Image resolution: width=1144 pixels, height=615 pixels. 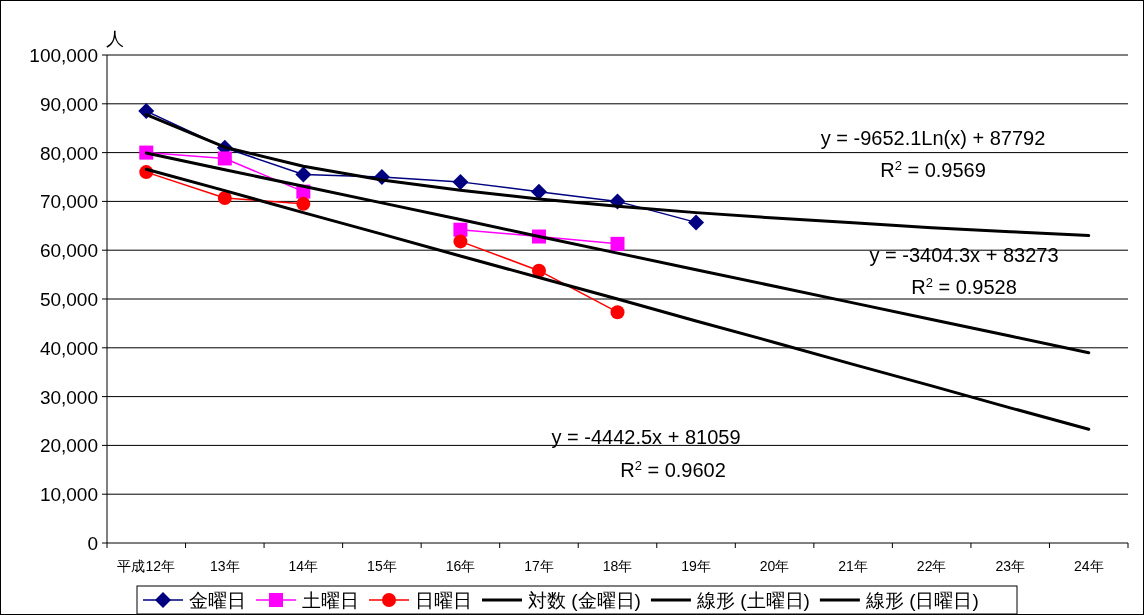 What do you see at coordinates (382, 566) in the screenshot?
I see `x-tick-label: 15年` at bounding box center [382, 566].